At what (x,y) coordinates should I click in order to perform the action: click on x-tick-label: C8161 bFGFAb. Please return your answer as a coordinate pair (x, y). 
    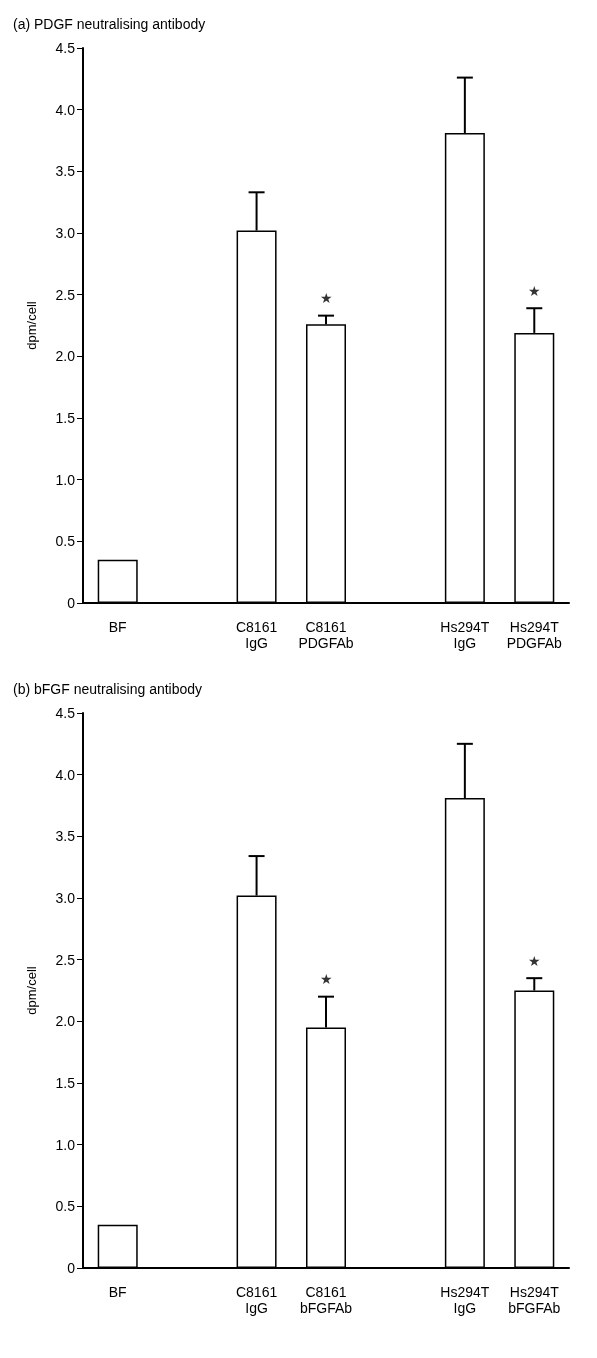
    Looking at the image, I should click on (326, 1300).